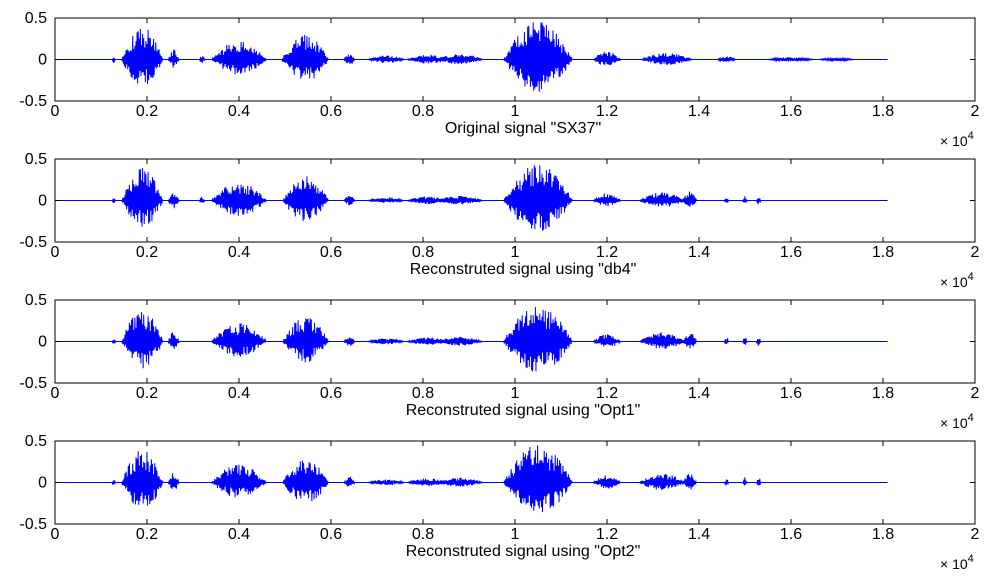 The height and width of the screenshot is (577, 994). I want to click on x-axis-label: Reconstruted signal using "Opt1", so click(523, 410).